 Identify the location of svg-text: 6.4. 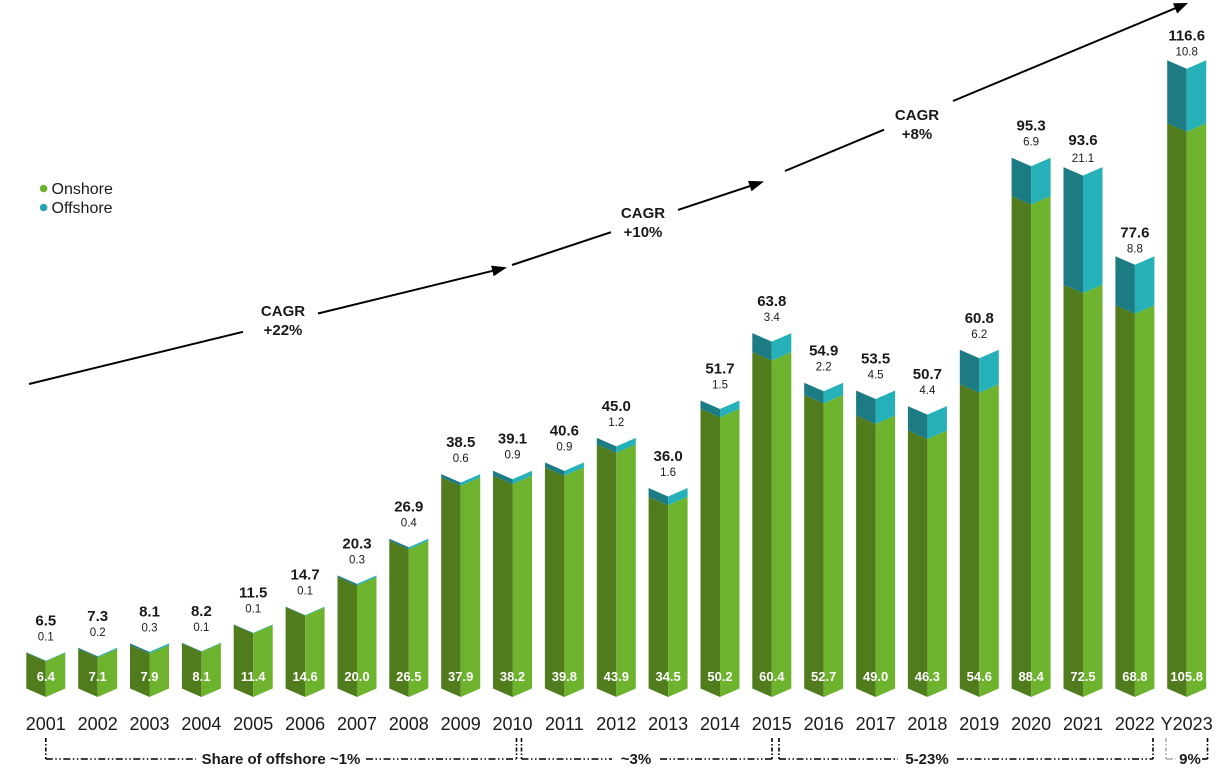
(46, 676).